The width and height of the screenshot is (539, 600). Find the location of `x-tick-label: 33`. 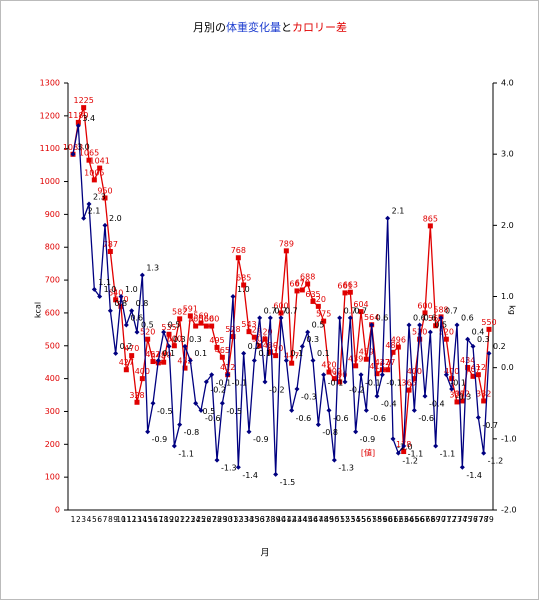

x-tick-label: 33 is located at coordinates (244, 519).